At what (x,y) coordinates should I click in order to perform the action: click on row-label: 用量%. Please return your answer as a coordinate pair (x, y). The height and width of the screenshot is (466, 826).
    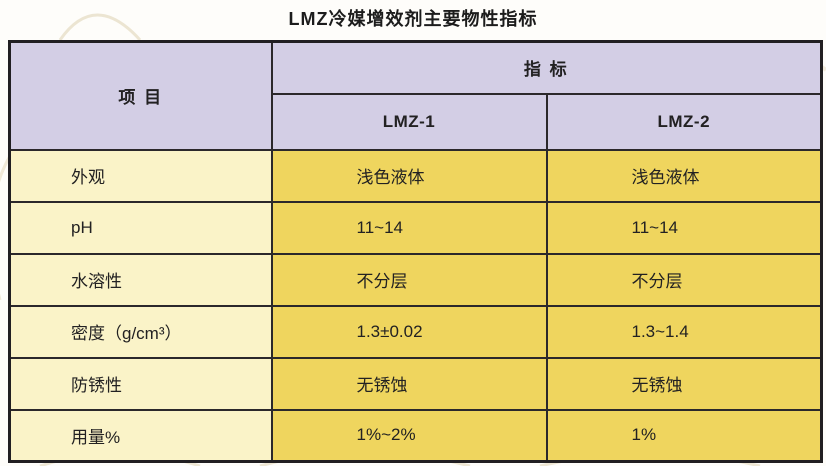
    Looking at the image, I should click on (140, 435).